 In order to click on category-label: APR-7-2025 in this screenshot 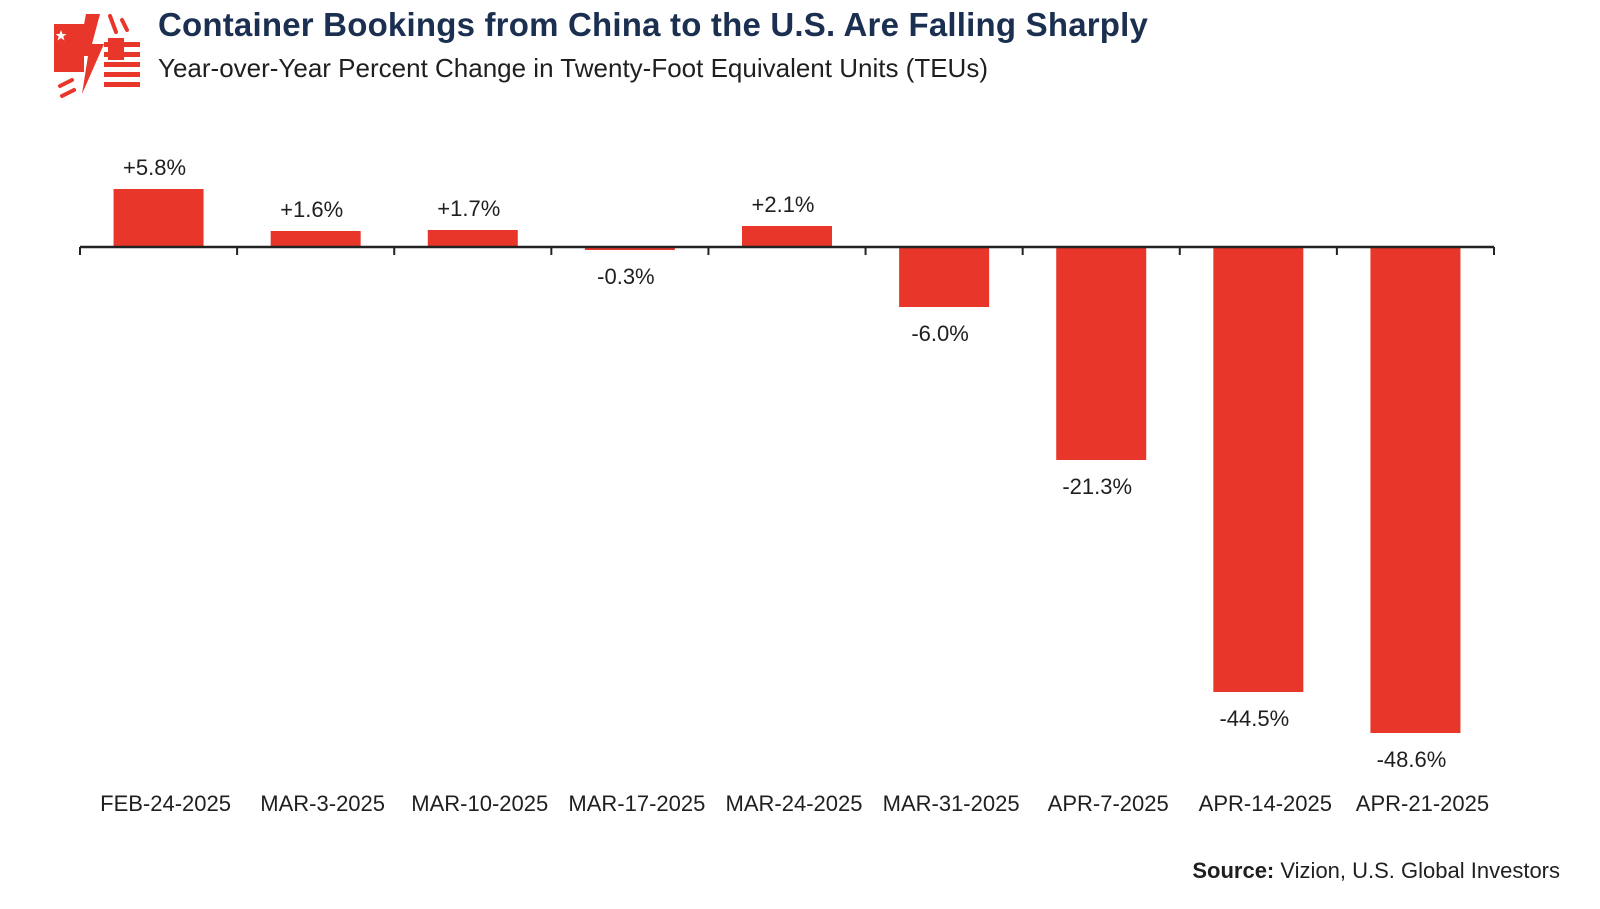, I will do `click(1108, 803)`.